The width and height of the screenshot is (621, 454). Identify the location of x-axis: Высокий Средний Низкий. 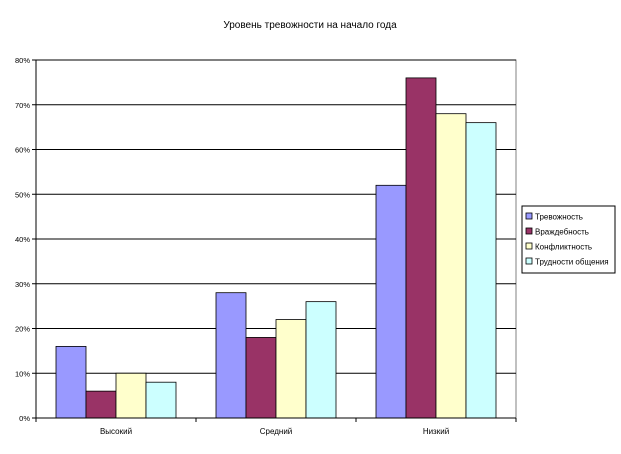
(276, 426).